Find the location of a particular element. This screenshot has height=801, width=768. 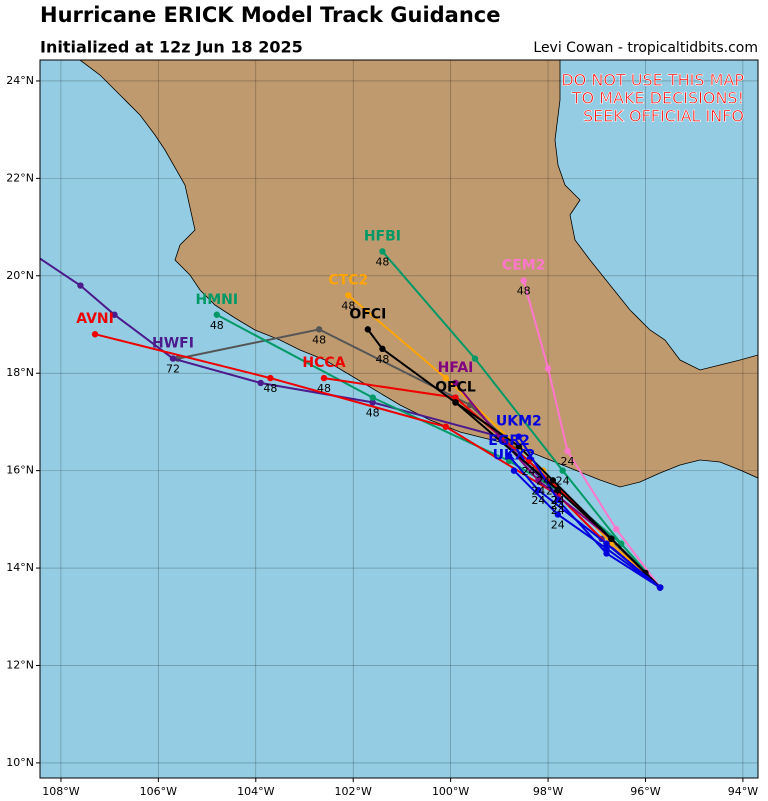

y-tick-label: 16°N is located at coordinates (20, 470).